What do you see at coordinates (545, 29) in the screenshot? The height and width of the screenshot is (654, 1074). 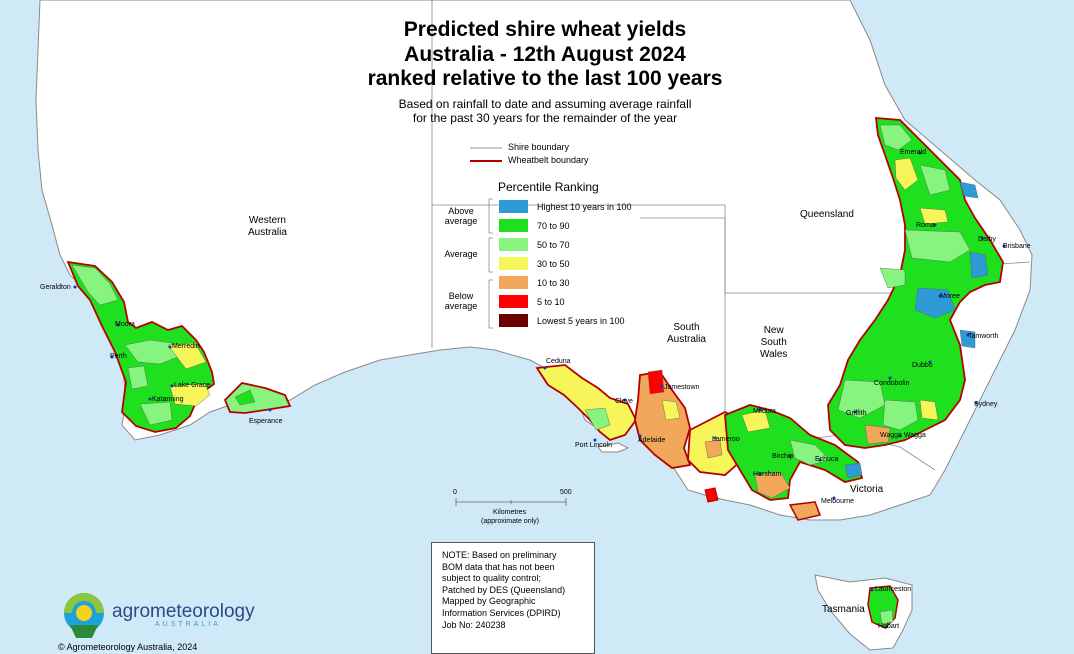 I see `map-title-line1: Predicted shire wheat yields` at bounding box center [545, 29].